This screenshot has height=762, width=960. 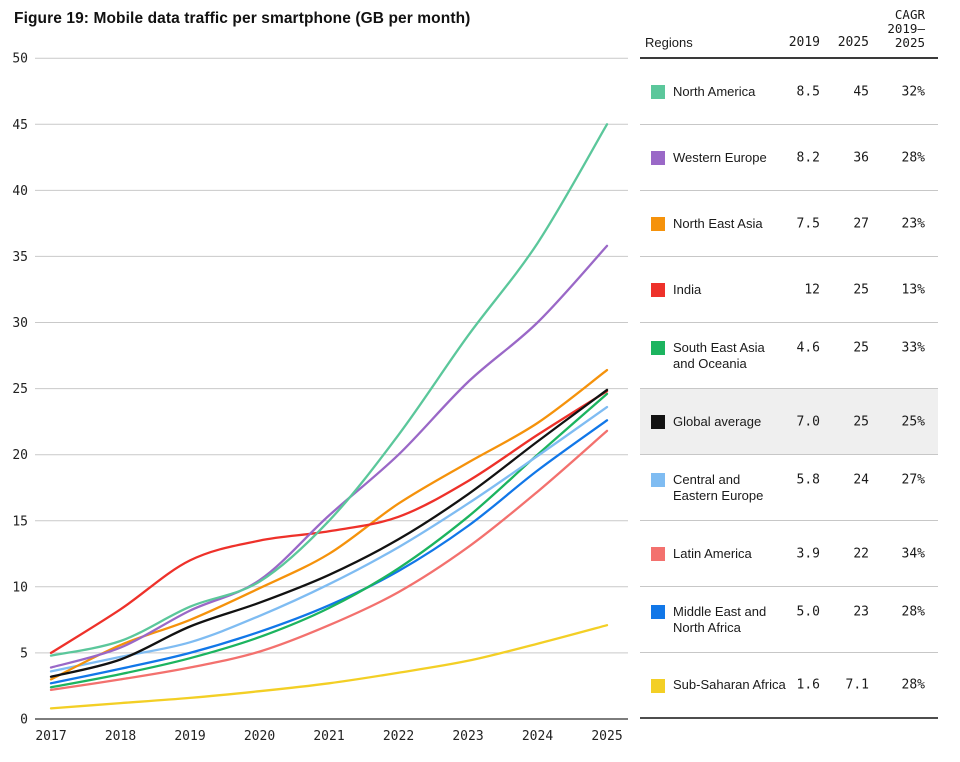 What do you see at coordinates (658, 422) in the screenshot?
I see `global-average-color-swatch` at bounding box center [658, 422].